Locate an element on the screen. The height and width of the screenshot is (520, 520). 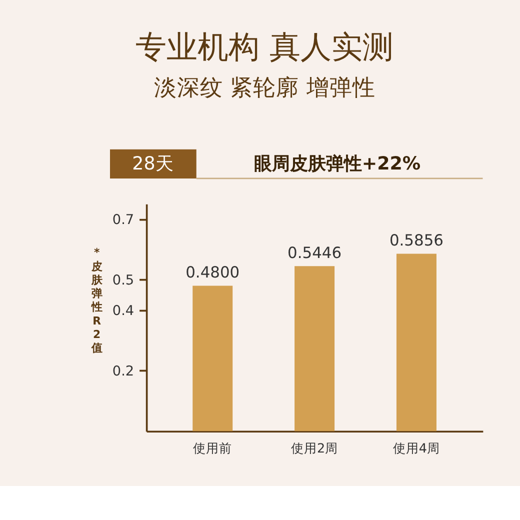
y-tick-label: 0.4 is located at coordinates (123, 310).